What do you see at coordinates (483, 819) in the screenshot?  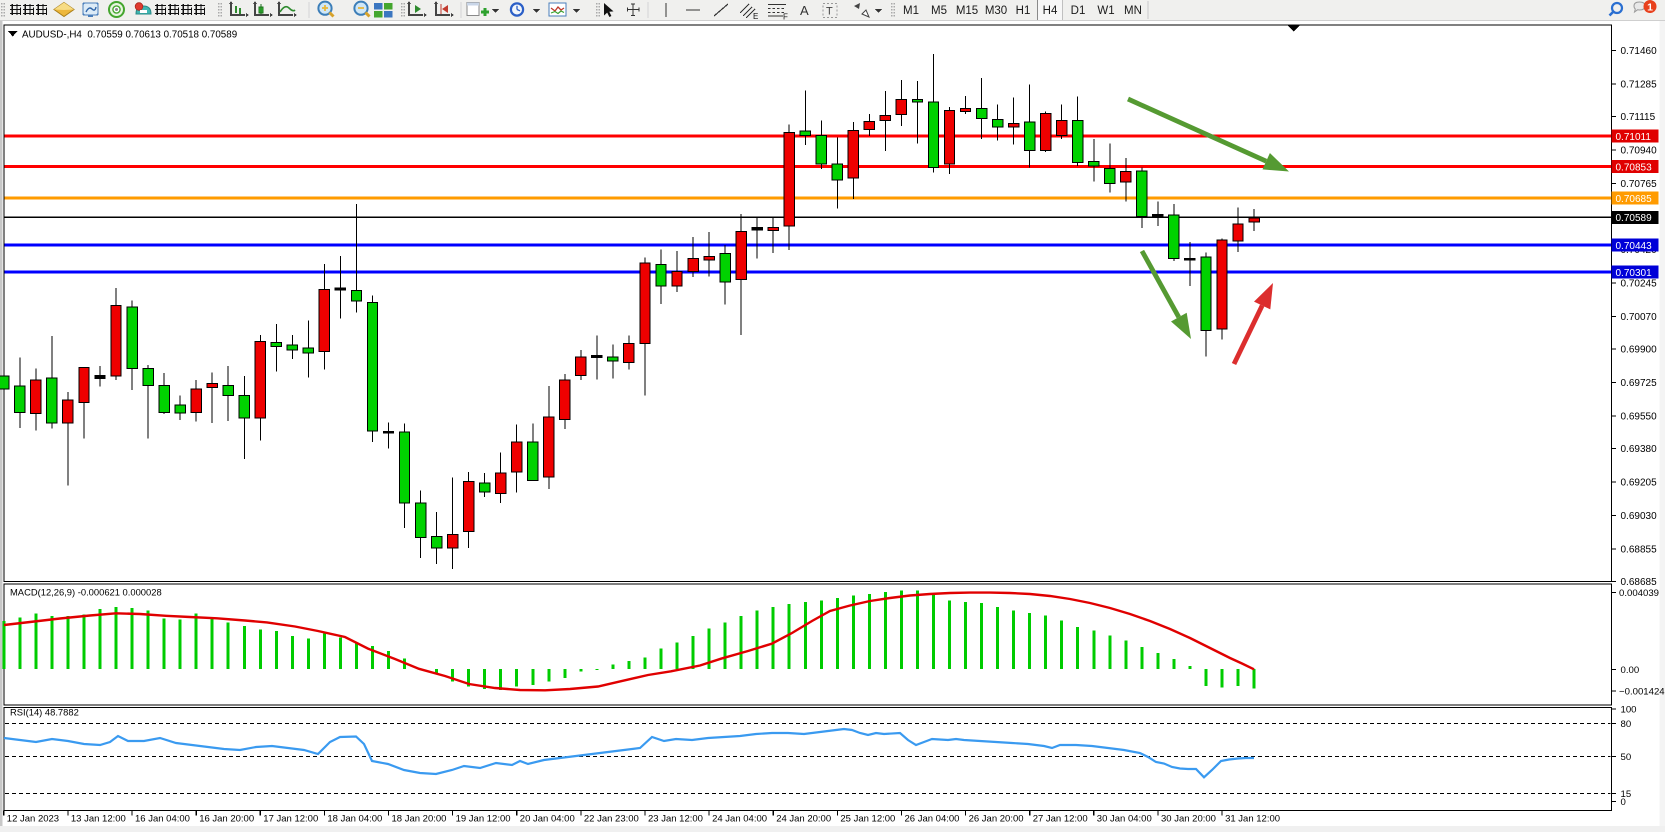 I see `svg-text: 19 Jan 12:00` at bounding box center [483, 819].